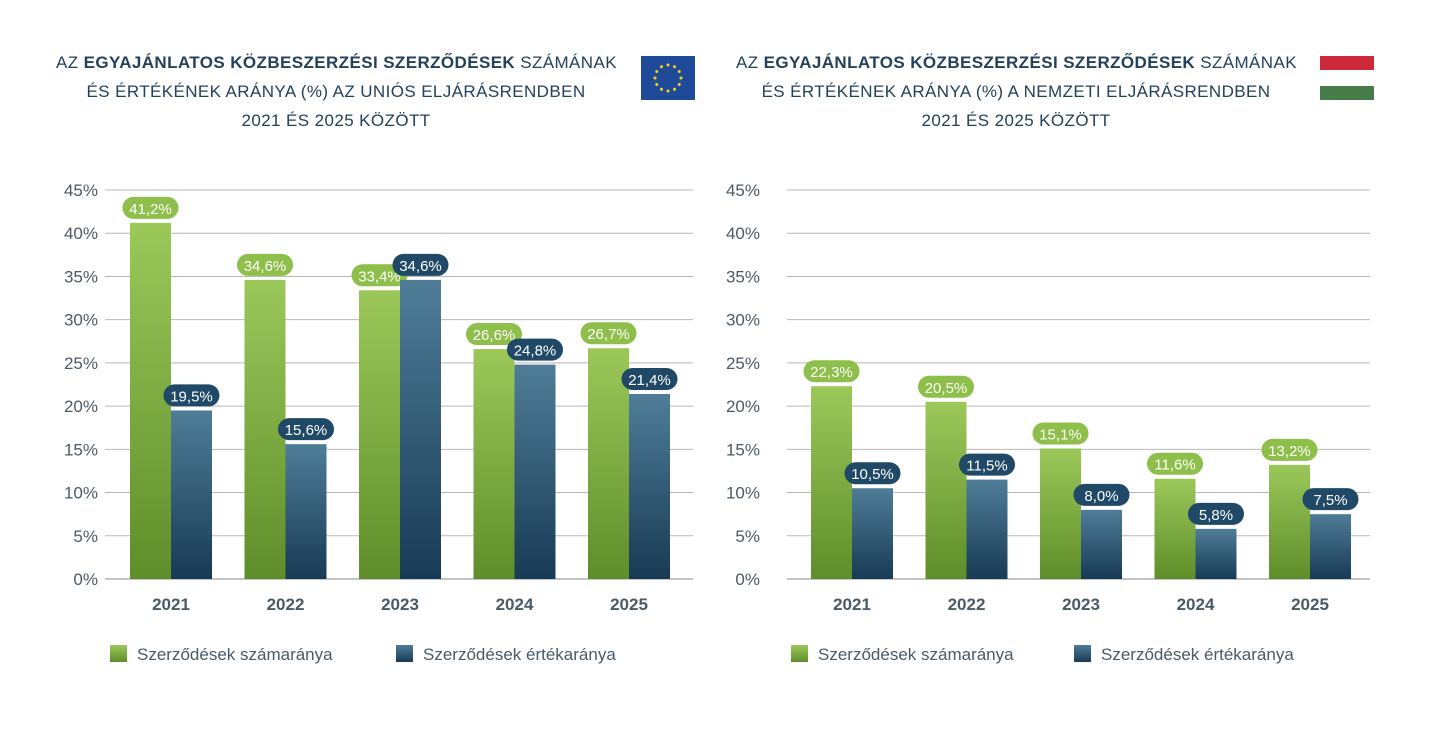 The width and height of the screenshot is (1455, 739). Describe the element at coordinates (743, 406) in the screenshot. I see `y-tick-label: 20%` at that location.